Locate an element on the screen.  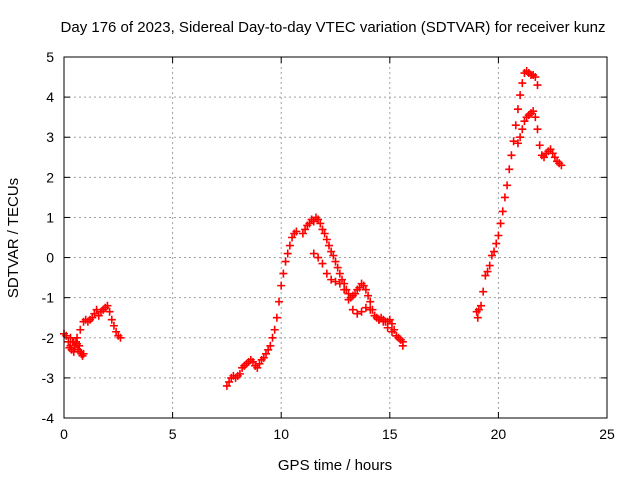
y-tick-label: -4 is located at coordinates (48, 418).